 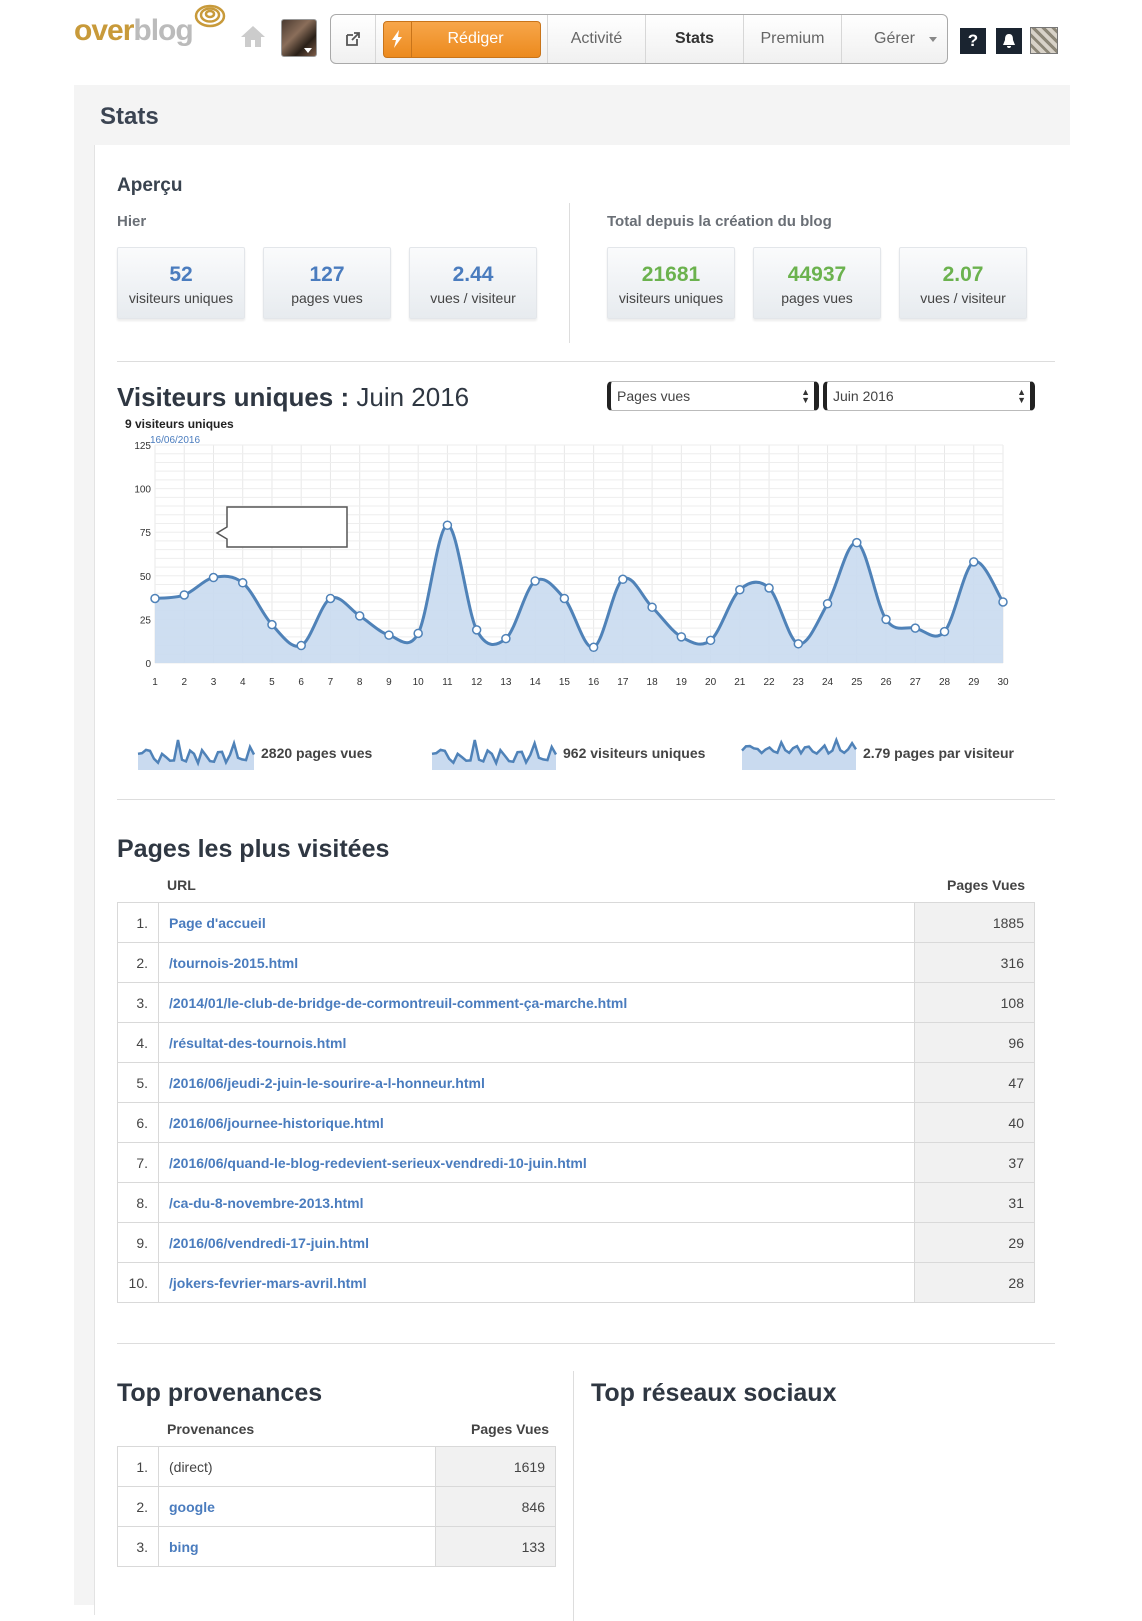 I want to click on page-views-value: 31, so click(x=974, y=1202).